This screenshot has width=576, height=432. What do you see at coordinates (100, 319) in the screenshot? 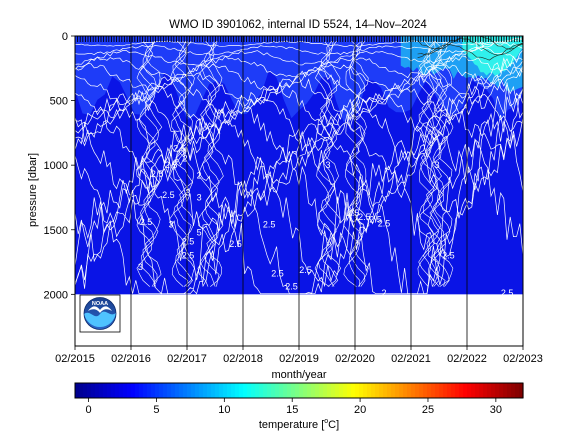
I see `noaa-logo-wave` at bounding box center [100, 319].